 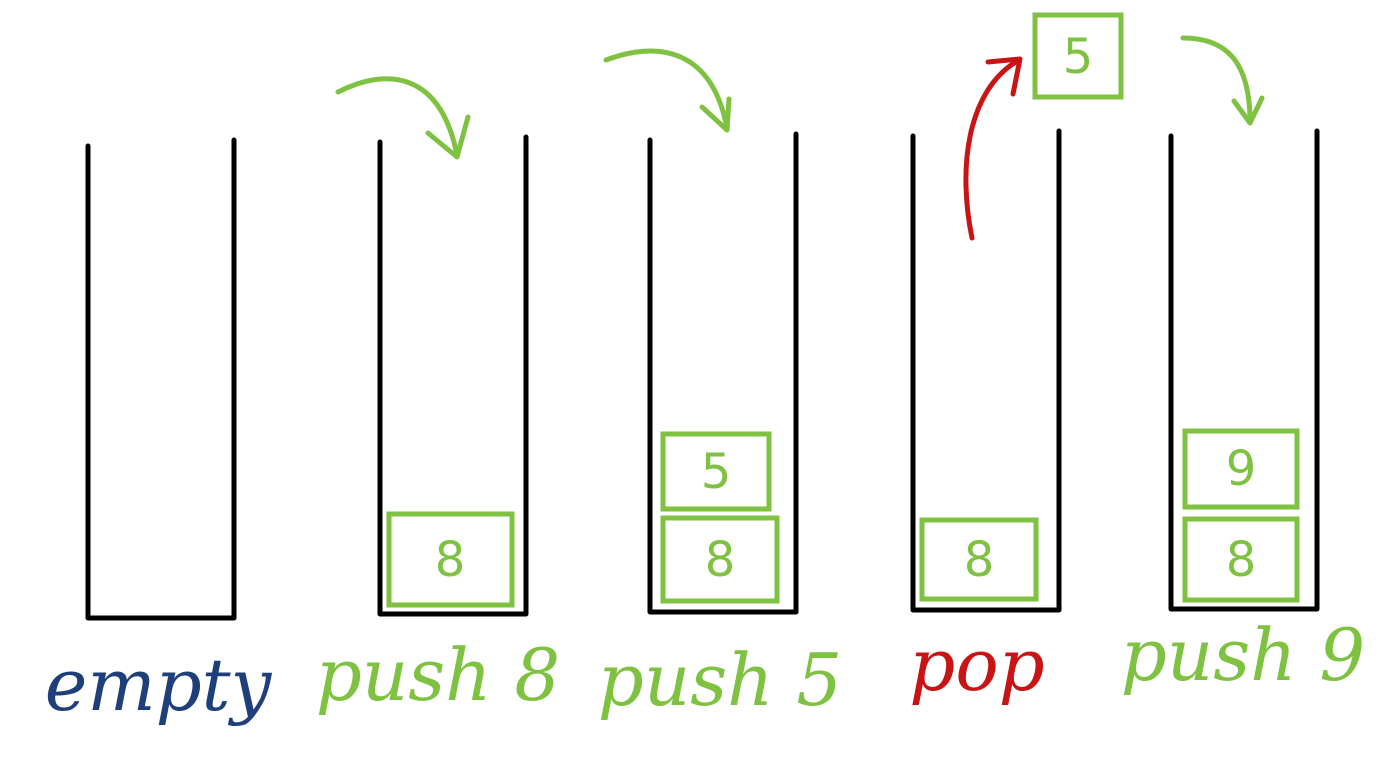 I want to click on stack-pop: 8 pop, so click(x=985, y=417).